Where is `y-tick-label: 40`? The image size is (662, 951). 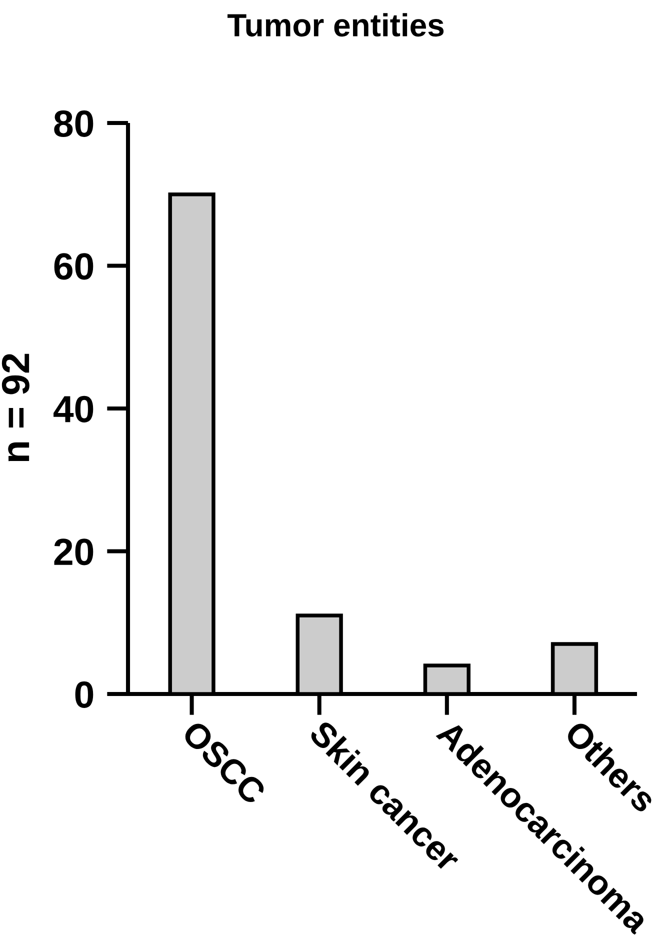
y-tick-label: 40 is located at coordinates (74, 409).